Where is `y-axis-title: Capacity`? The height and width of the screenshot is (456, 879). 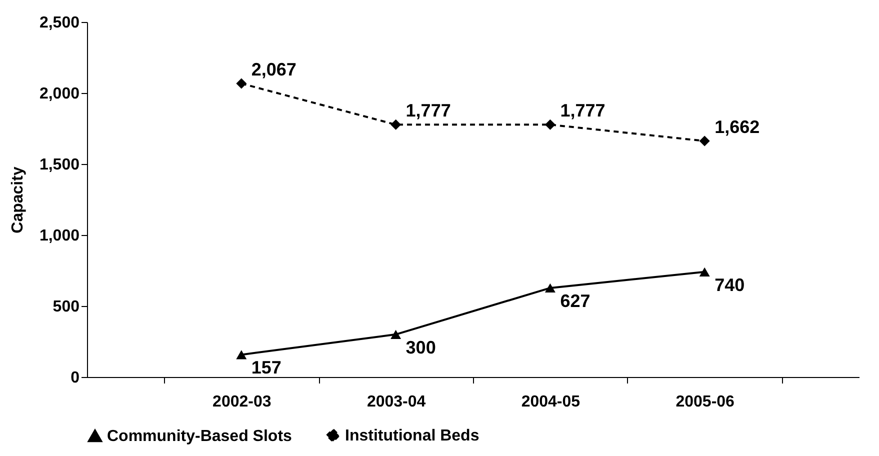 y-axis-title: Capacity is located at coordinates (17, 200).